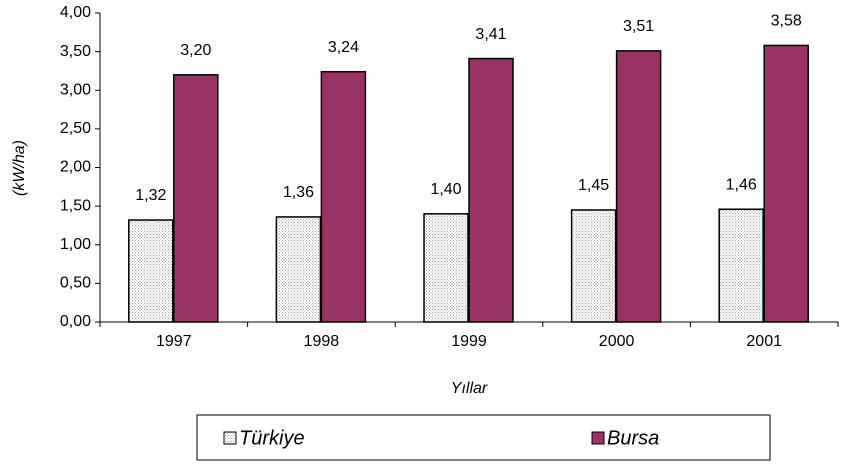 This screenshot has height=475, width=856. Describe the element at coordinates (593, 185) in the screenshot. I see `value-label: 1,45` at that location.